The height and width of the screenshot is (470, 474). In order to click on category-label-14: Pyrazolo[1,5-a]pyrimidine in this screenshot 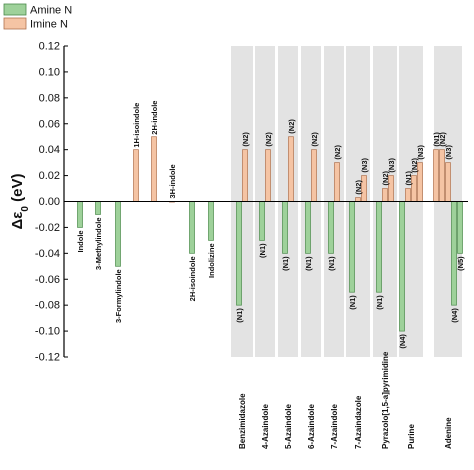, I will do `click(385, 400)`.